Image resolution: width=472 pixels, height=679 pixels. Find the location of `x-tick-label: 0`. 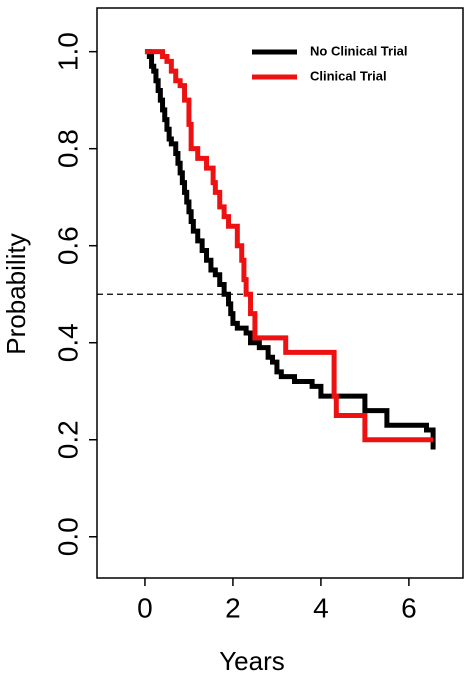

x-tick-label: 0 is located at coordinates (145, 607).